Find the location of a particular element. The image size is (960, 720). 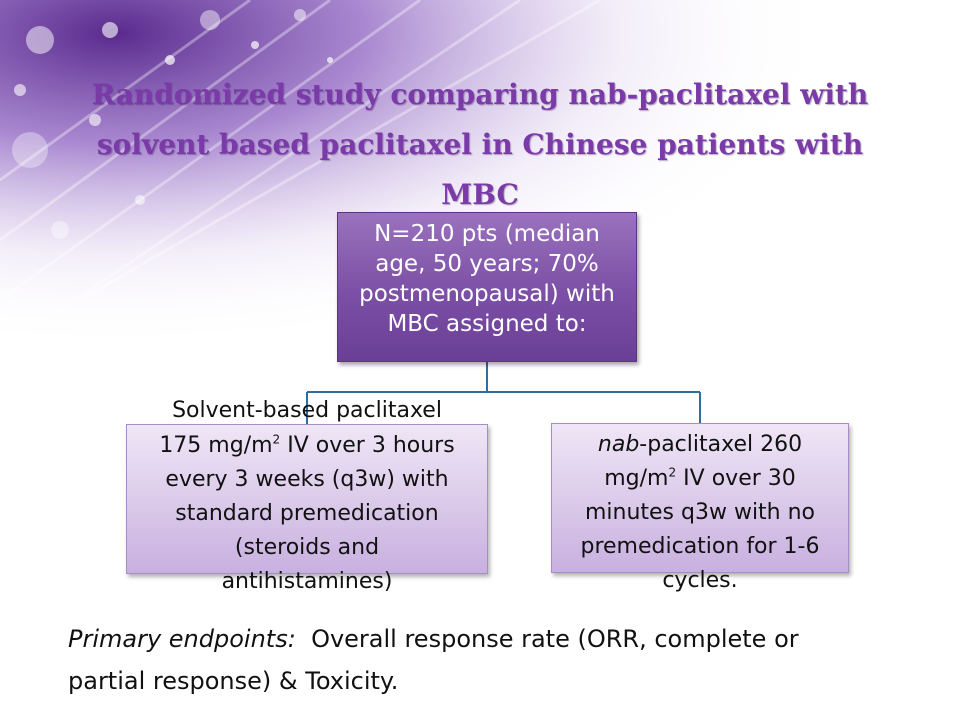

right-arm-line-2: mg/m2 IV over 30 is located at coordinates (700, 479).